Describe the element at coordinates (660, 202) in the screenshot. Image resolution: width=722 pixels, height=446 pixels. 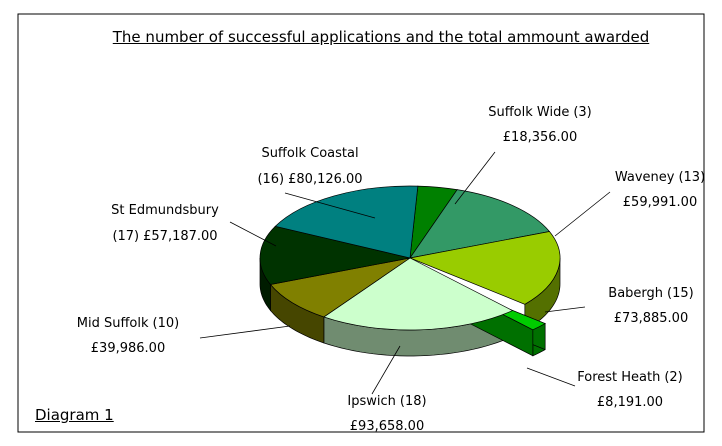
I see `label-part: £59,991.00` at that location.